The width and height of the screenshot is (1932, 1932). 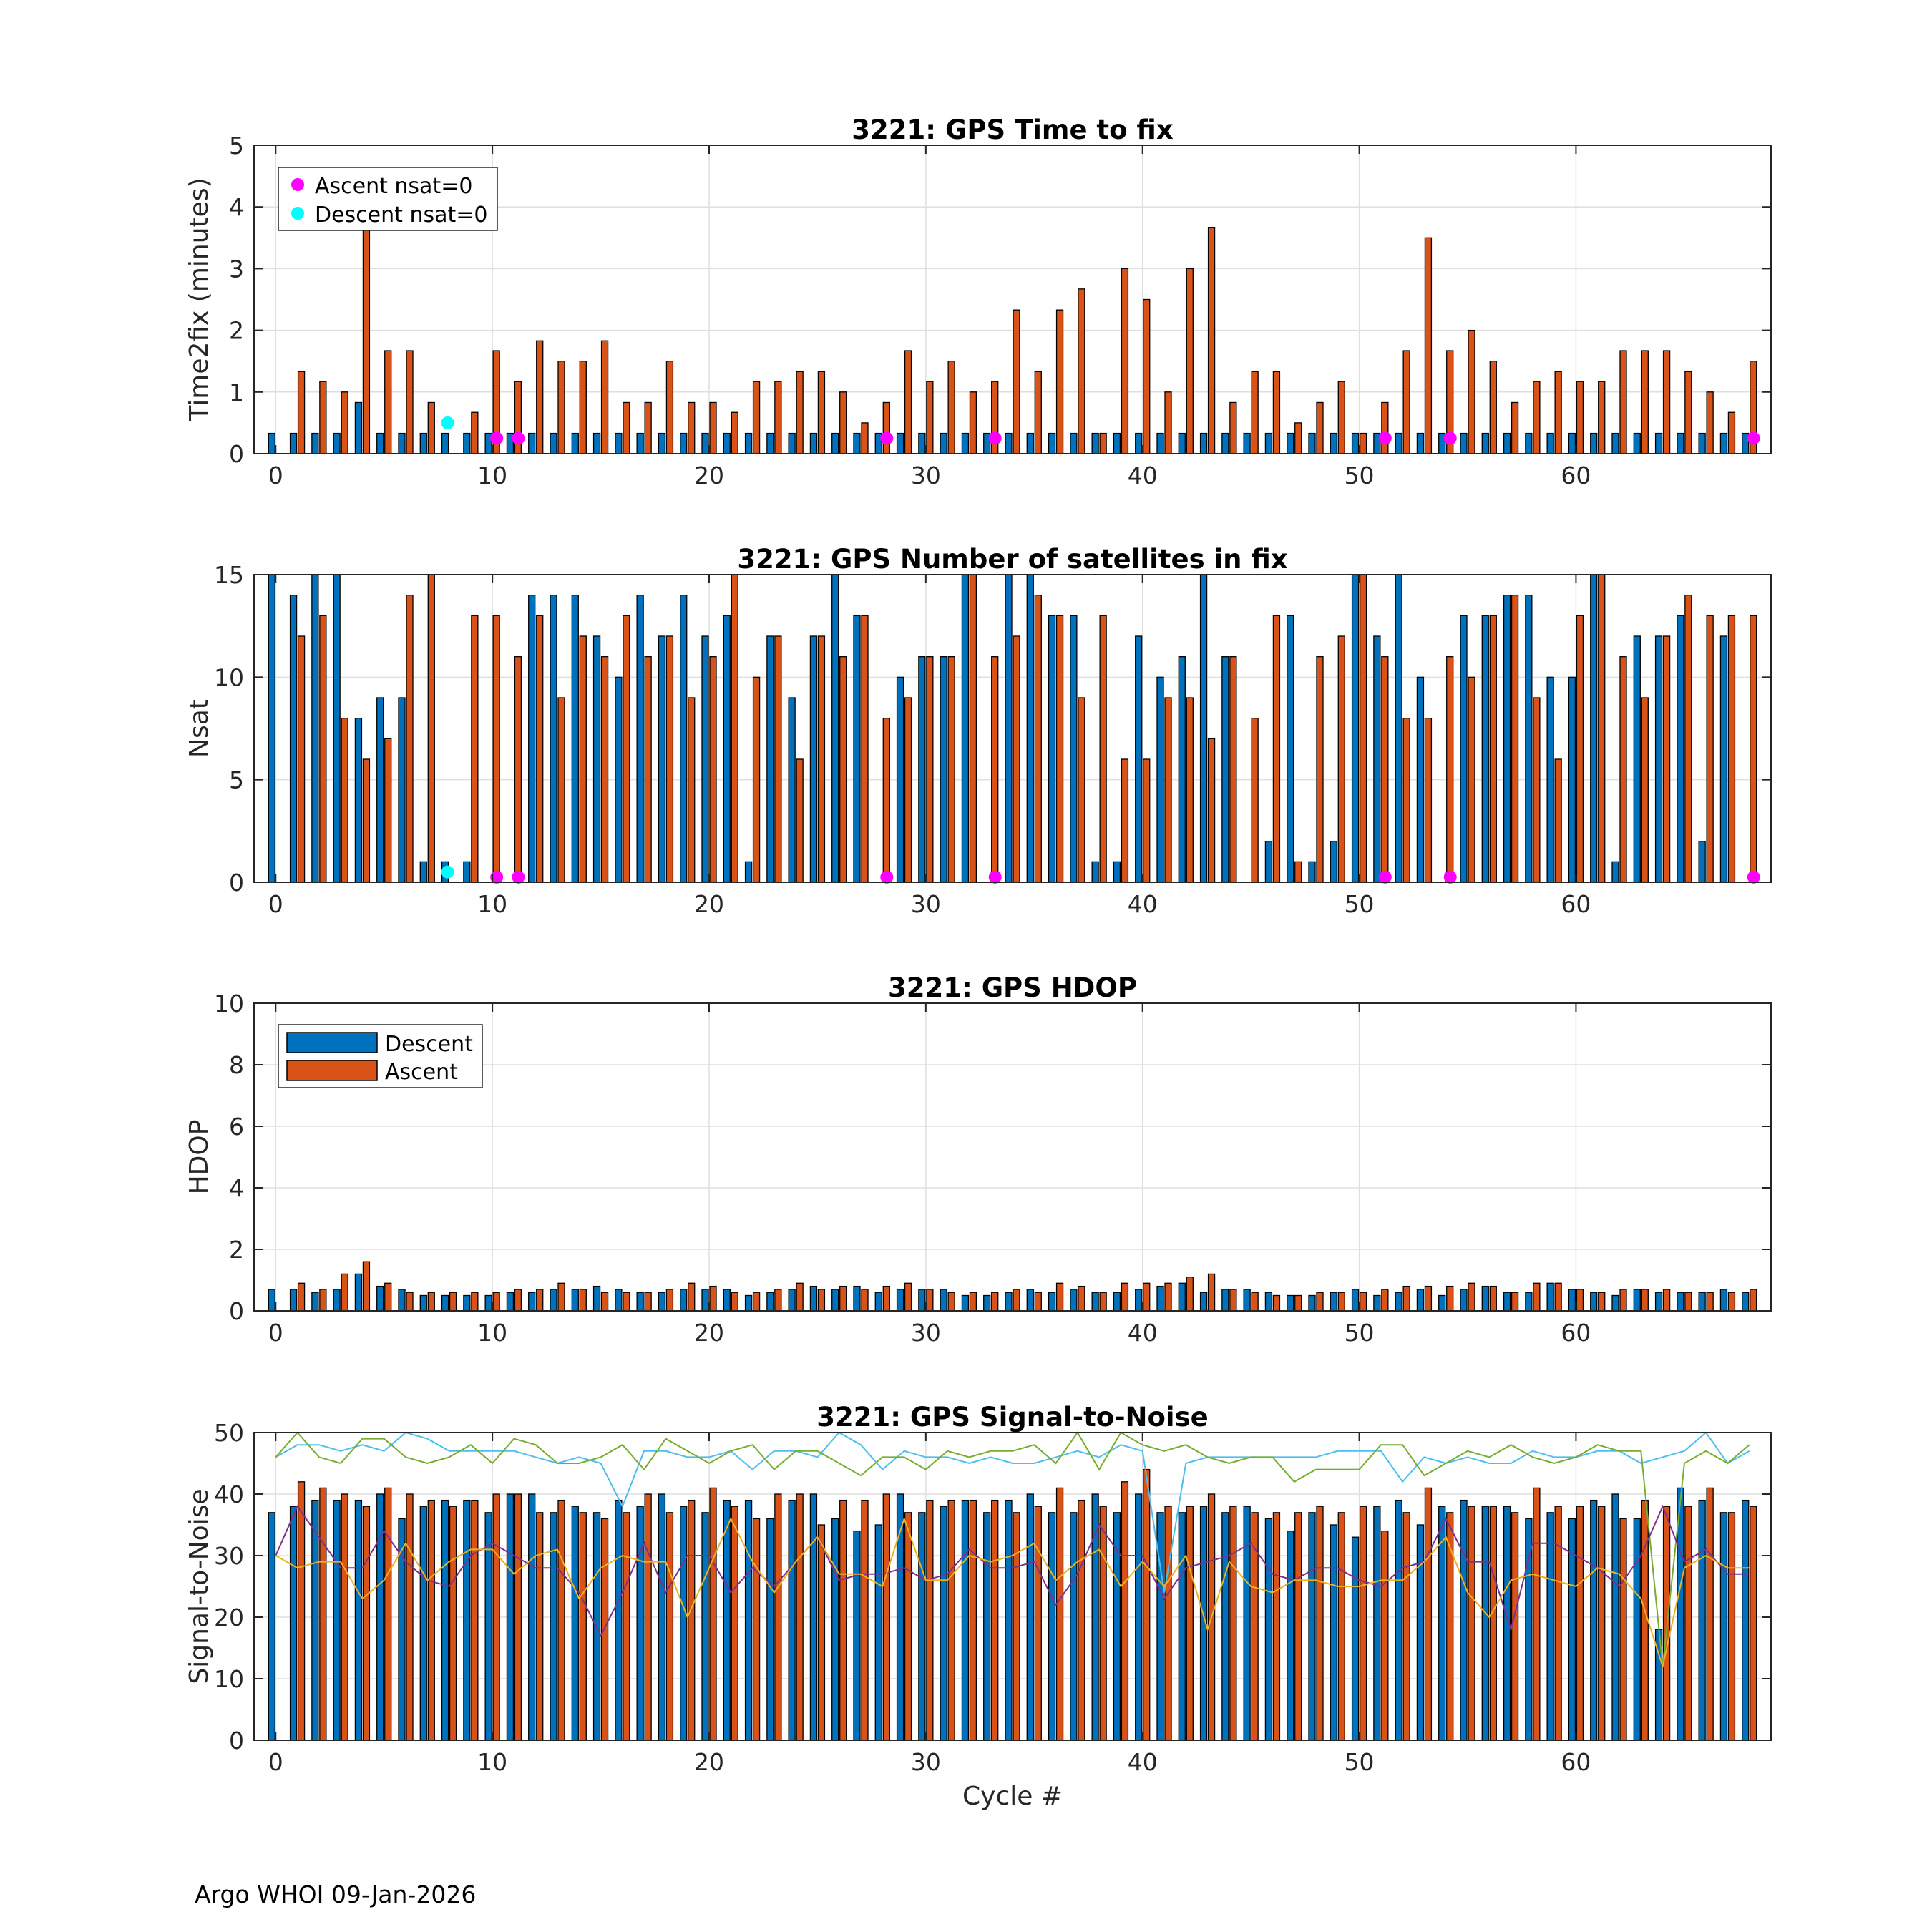 I want to click on axes-frame, so click(x=1012, y=1157).